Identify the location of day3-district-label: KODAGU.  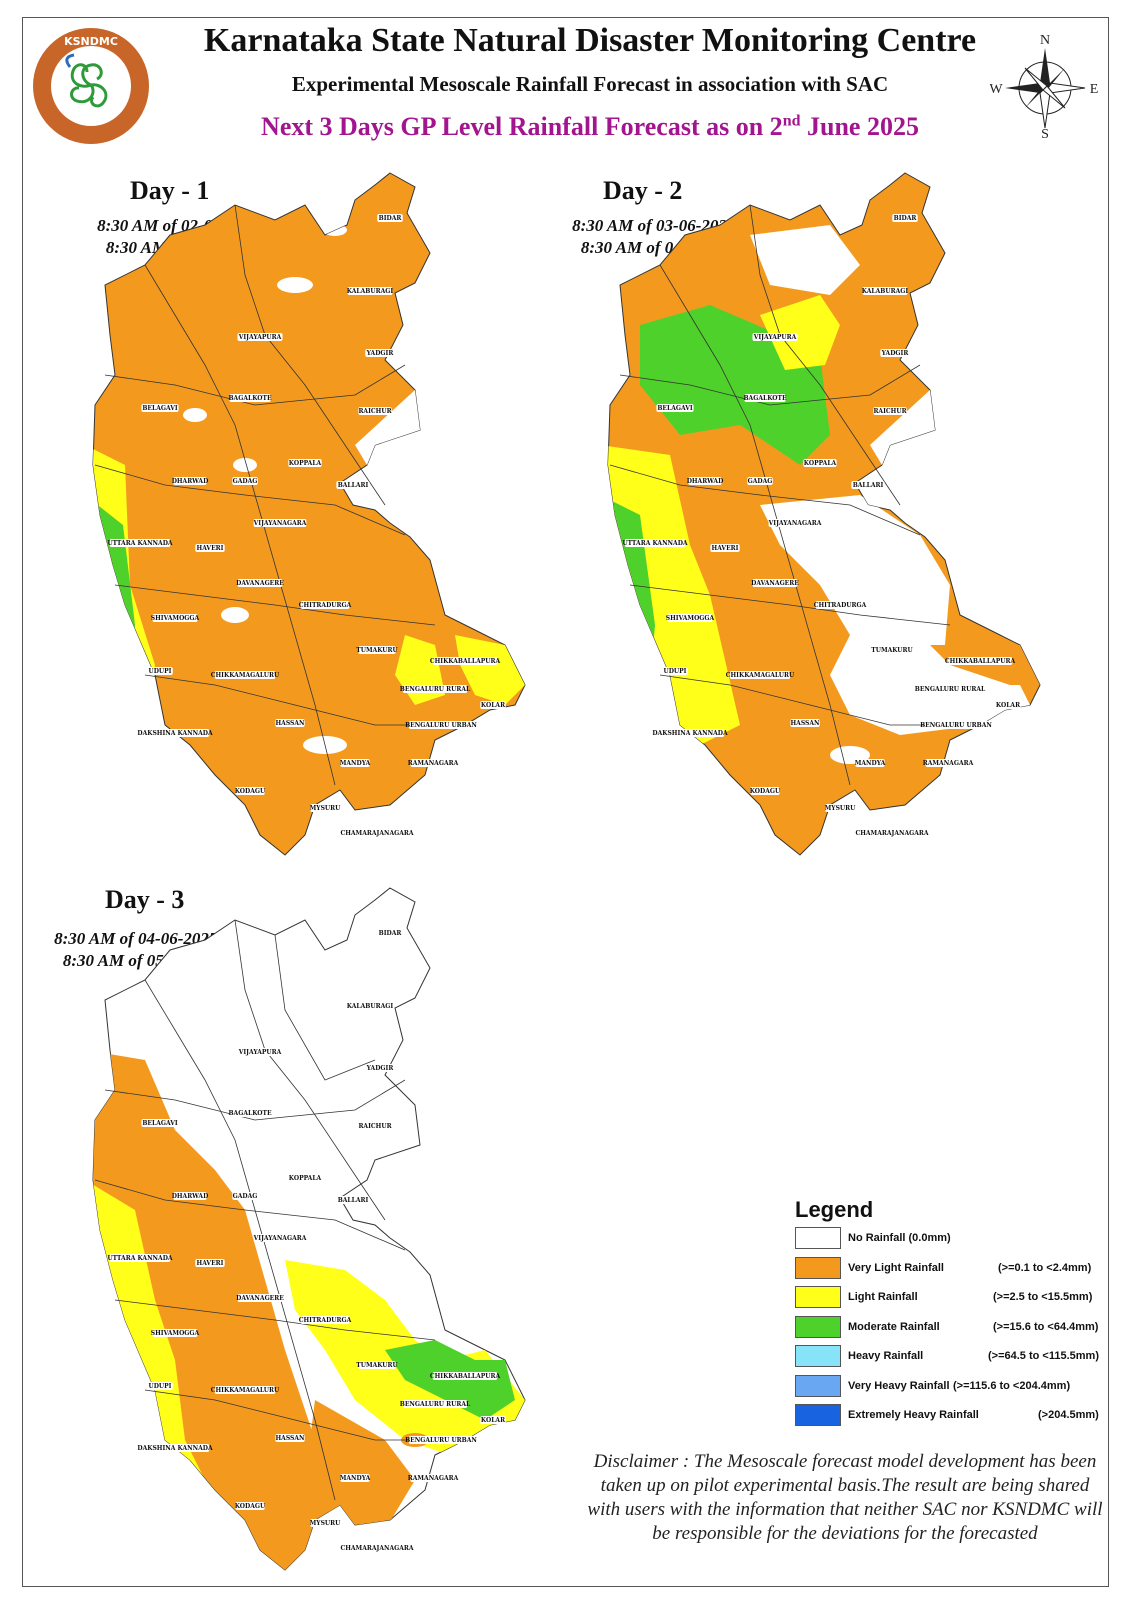
(250, 1506).